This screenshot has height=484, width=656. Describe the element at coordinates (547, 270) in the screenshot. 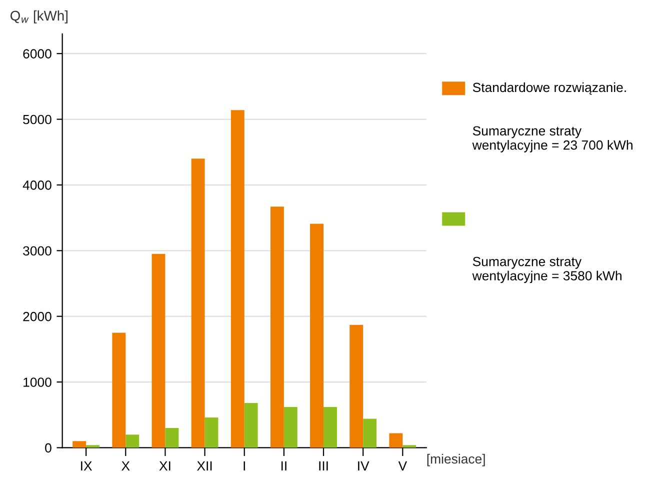

I see `text: Sumaryczne straty wentylacyjne = 3580 kWh` at that location.